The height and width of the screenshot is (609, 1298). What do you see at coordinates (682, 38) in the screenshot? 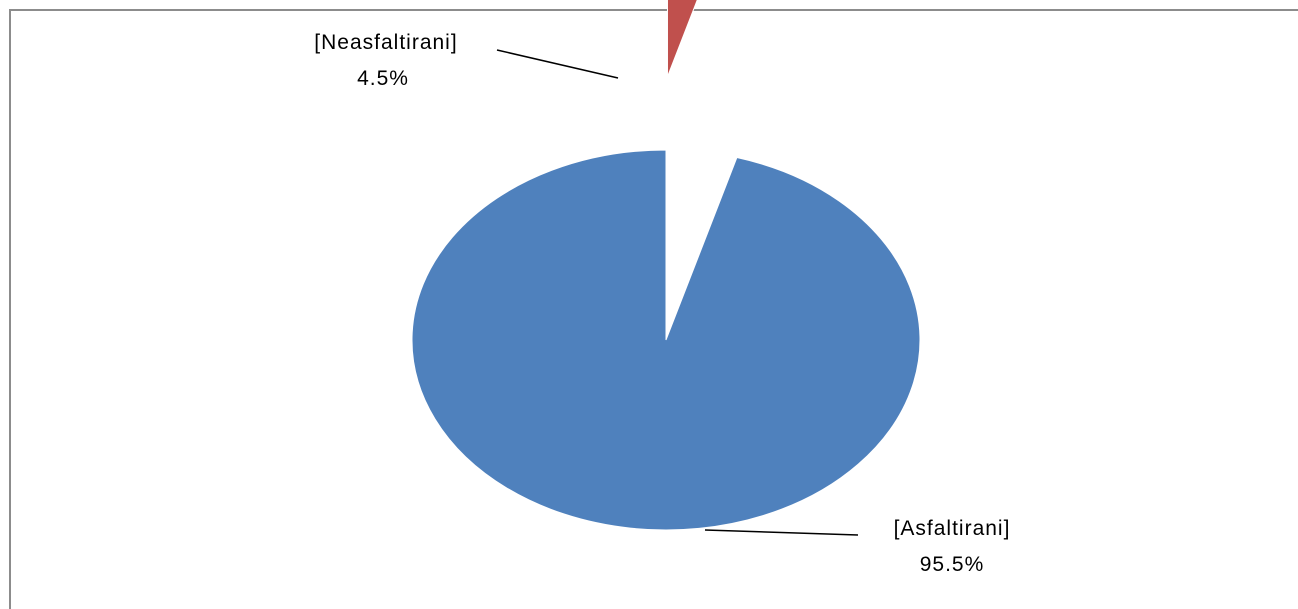
I see `pie-slice-neasfaltirani` at bounding box center [682, 38].